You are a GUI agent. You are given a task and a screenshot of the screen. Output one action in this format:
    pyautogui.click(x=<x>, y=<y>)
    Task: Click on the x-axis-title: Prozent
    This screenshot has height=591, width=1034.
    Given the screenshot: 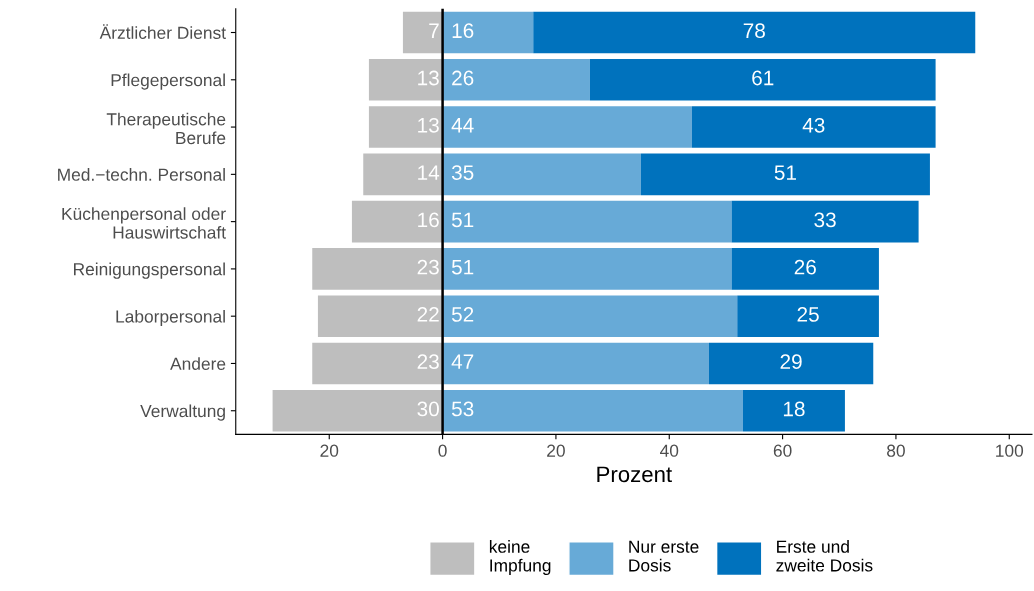 What is the action you would take?
    pyautogui.click(x=634, y=474)
    